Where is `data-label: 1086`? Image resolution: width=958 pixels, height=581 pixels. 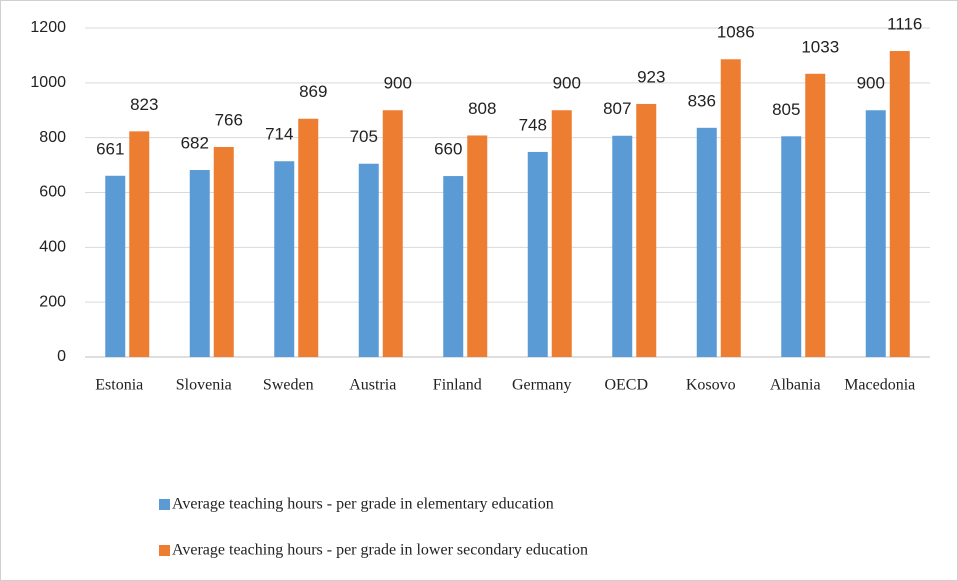
data-label: 1086 is located at coordinates (736, 32).